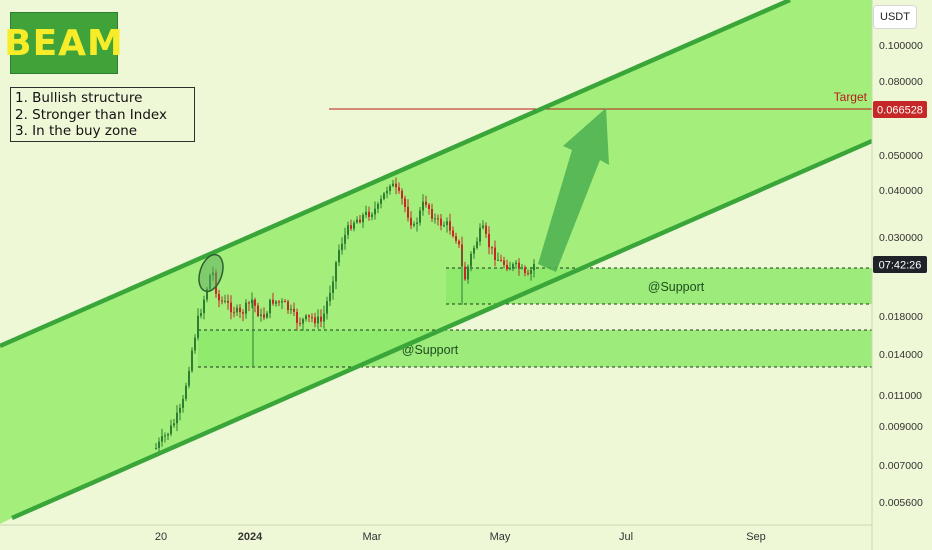  Describe the element at coordinates (63, 43) in the screenshot. I see `beam-logo: BEAM` at that location.